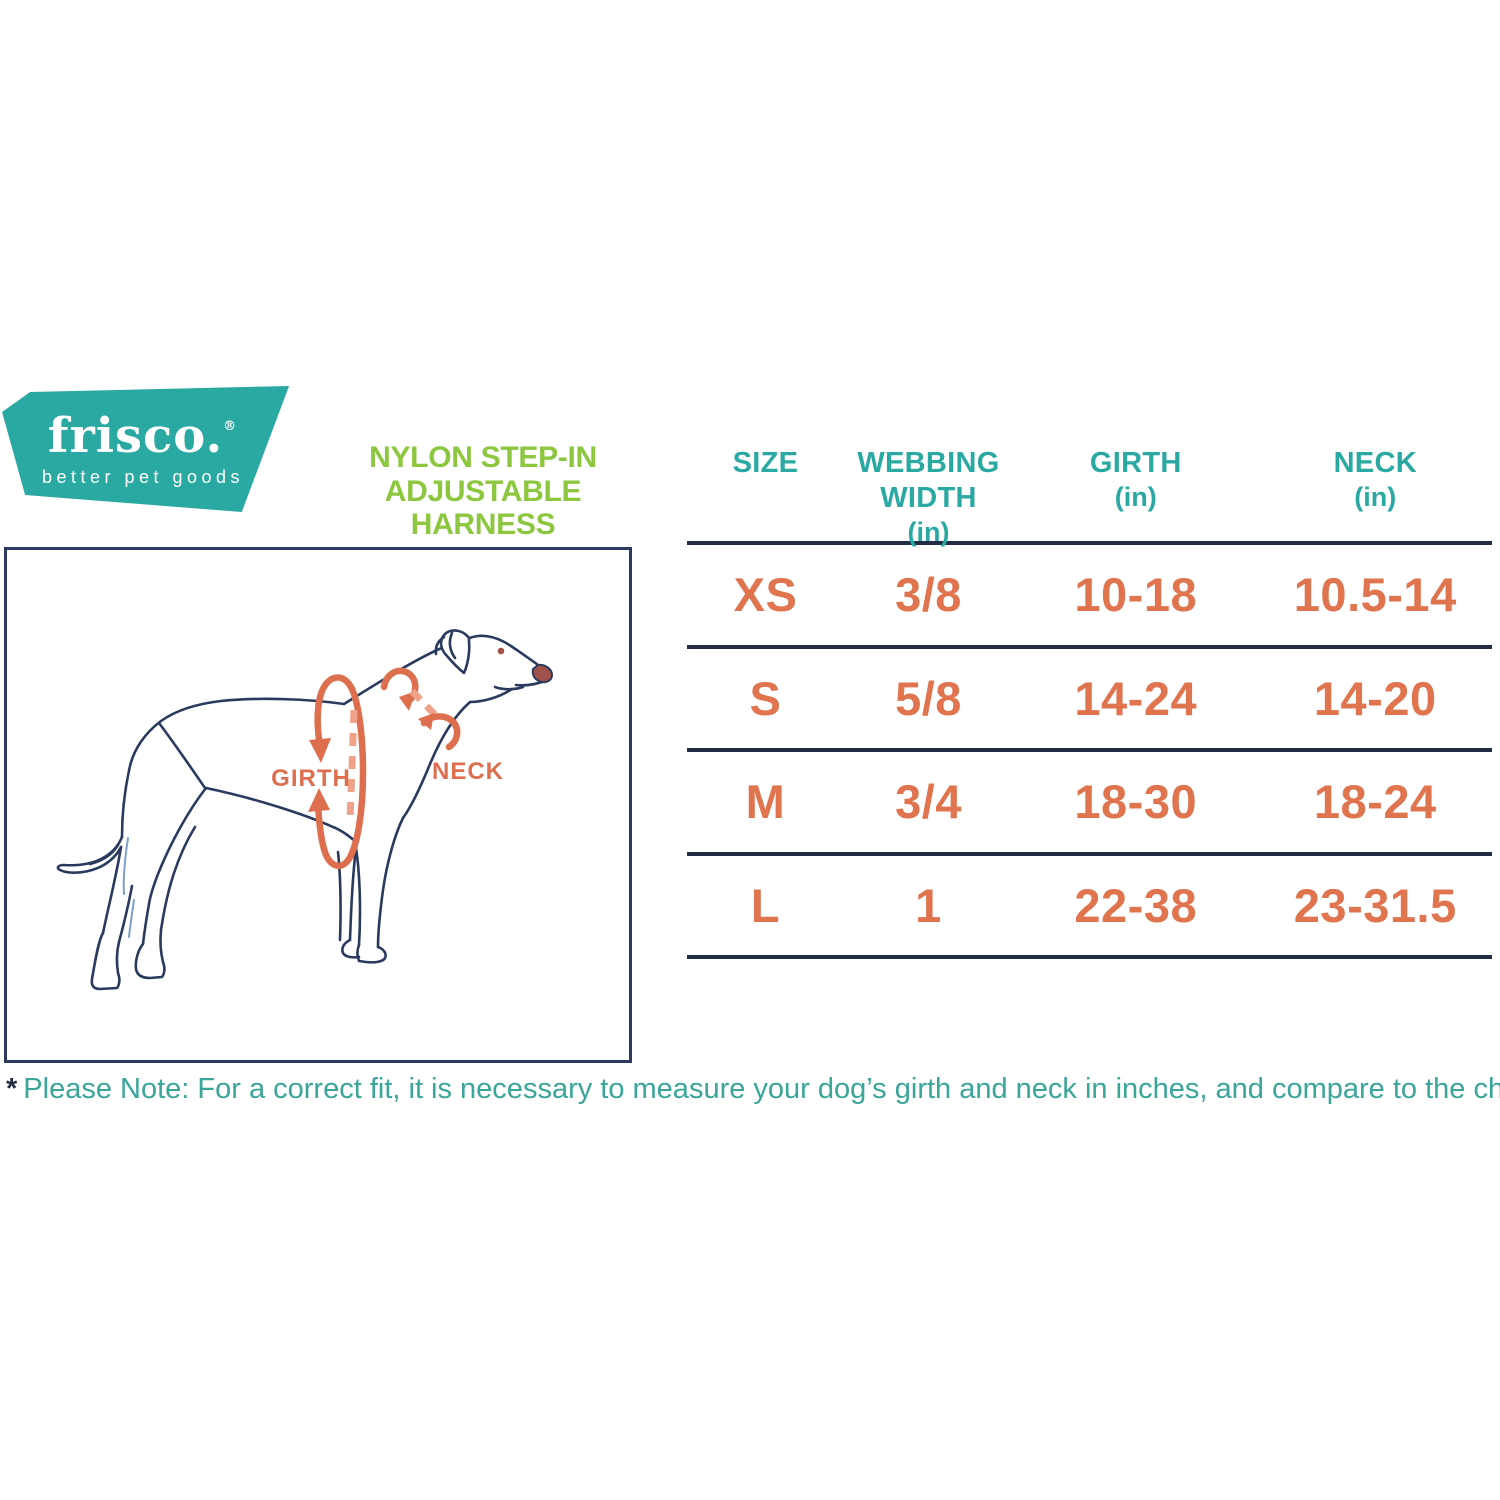 The height and width of the screenshot is (1500, 1500). I want to click on size-cell: L, so click(765, 905).